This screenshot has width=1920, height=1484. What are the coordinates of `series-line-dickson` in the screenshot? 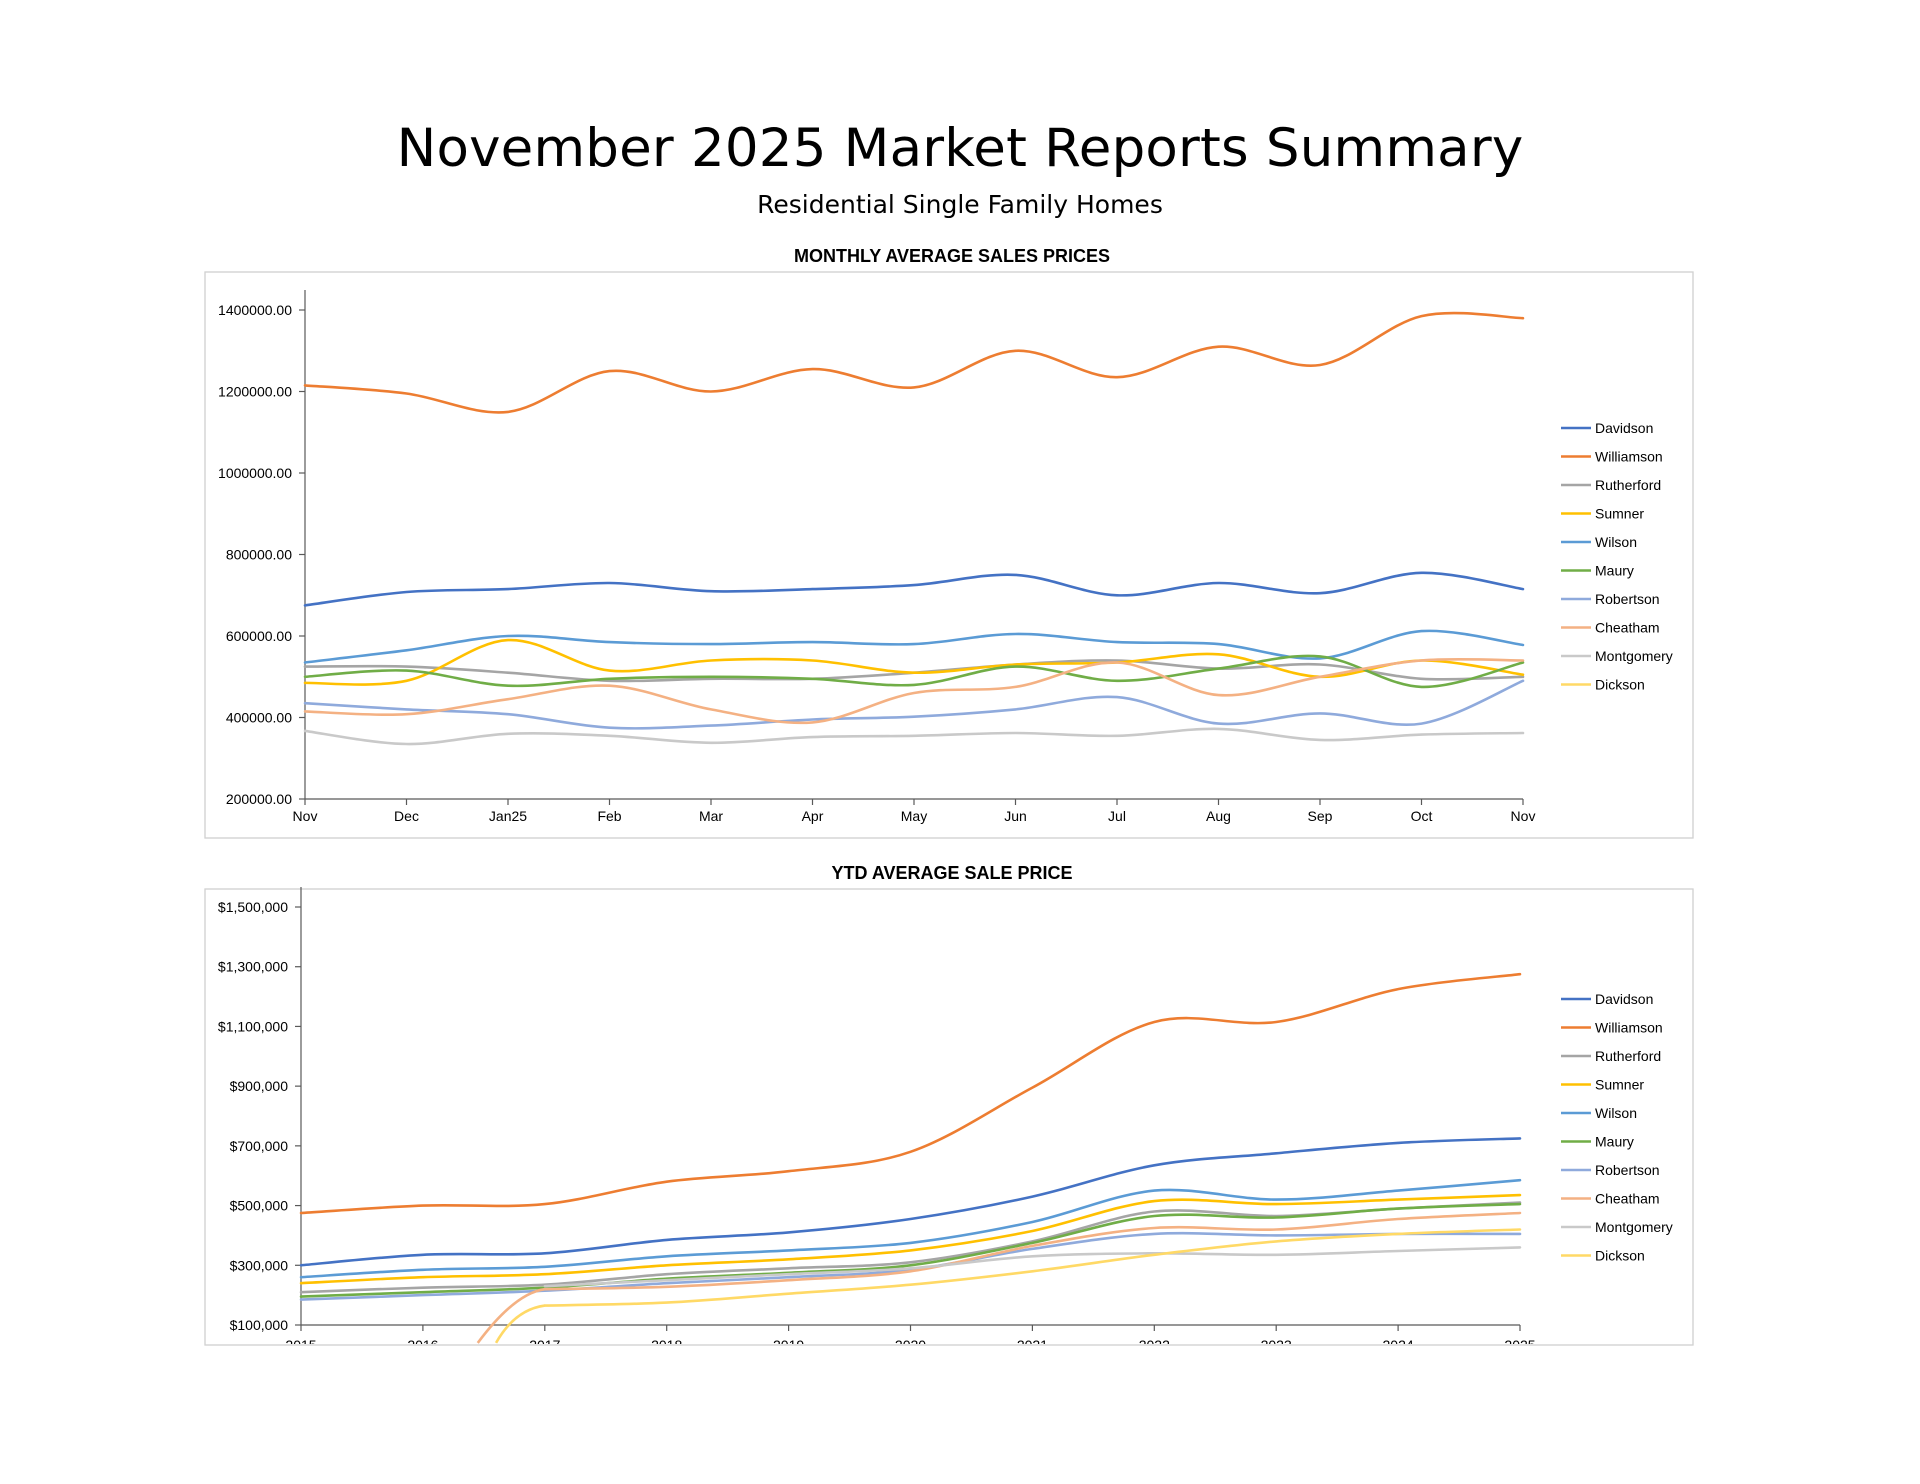 It's located at (1032, 1267).